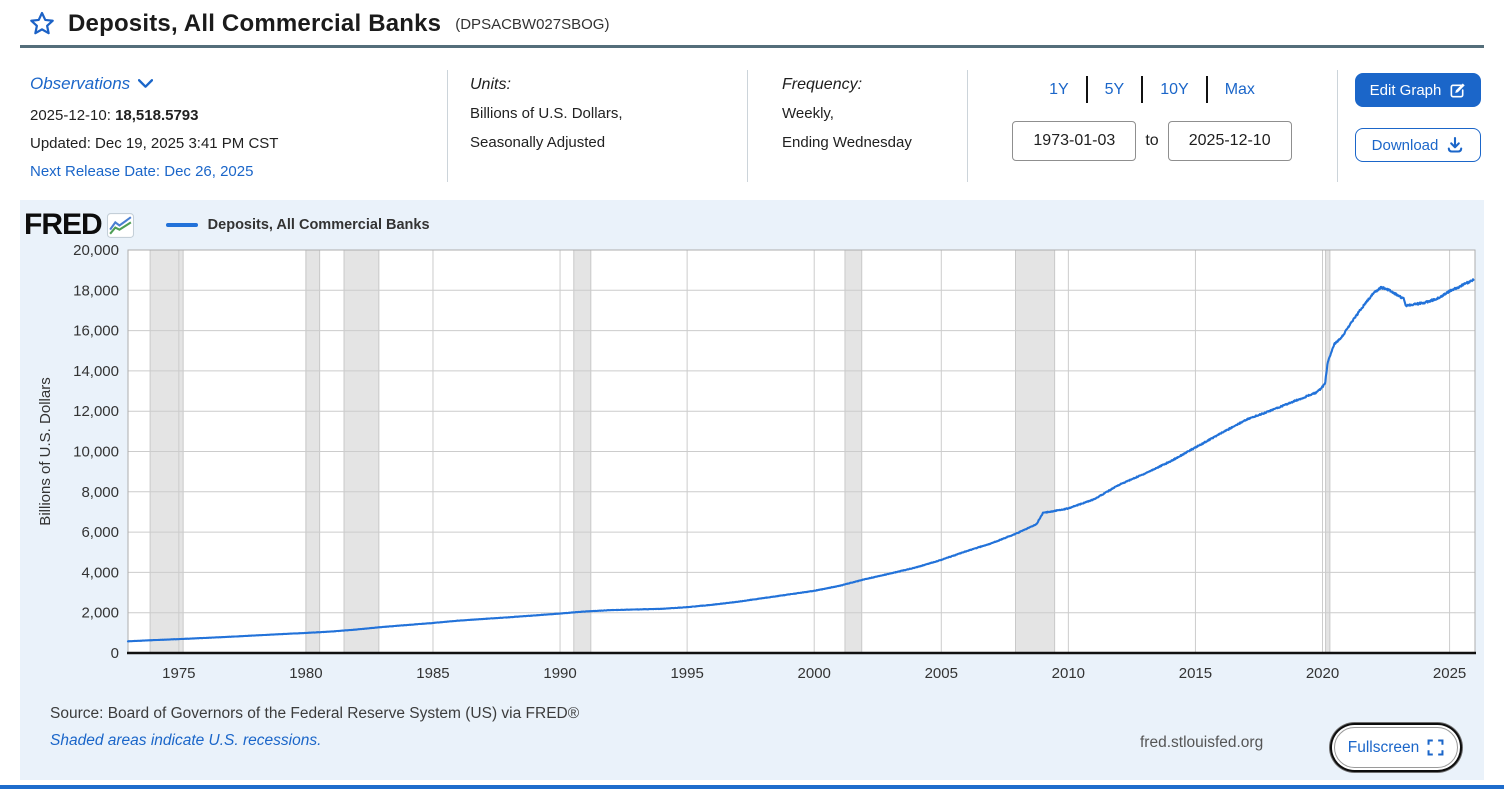  Describe the element at coordinates (1174, 89) in the screenshot. I see `range-preset-10y: 10Y` at that location.